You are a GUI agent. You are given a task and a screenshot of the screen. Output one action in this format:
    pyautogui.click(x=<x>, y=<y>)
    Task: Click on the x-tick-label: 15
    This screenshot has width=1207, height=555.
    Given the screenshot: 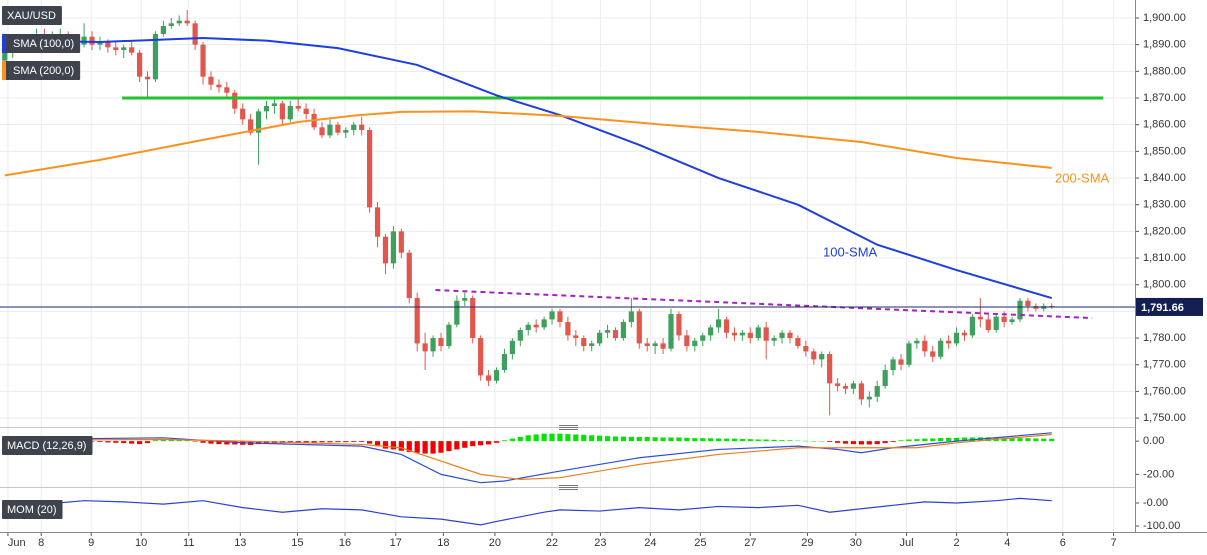 What is the action you would take?
    pyautogui.click(x=297, y=543)
    